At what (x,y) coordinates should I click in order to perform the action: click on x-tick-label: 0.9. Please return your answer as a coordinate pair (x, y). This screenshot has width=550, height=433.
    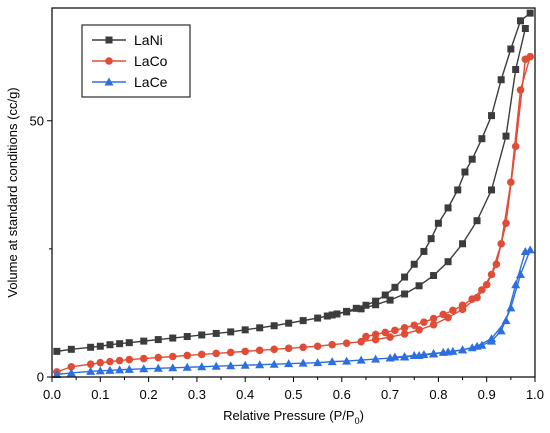
    Looking at the image, I should click on (487, 394).